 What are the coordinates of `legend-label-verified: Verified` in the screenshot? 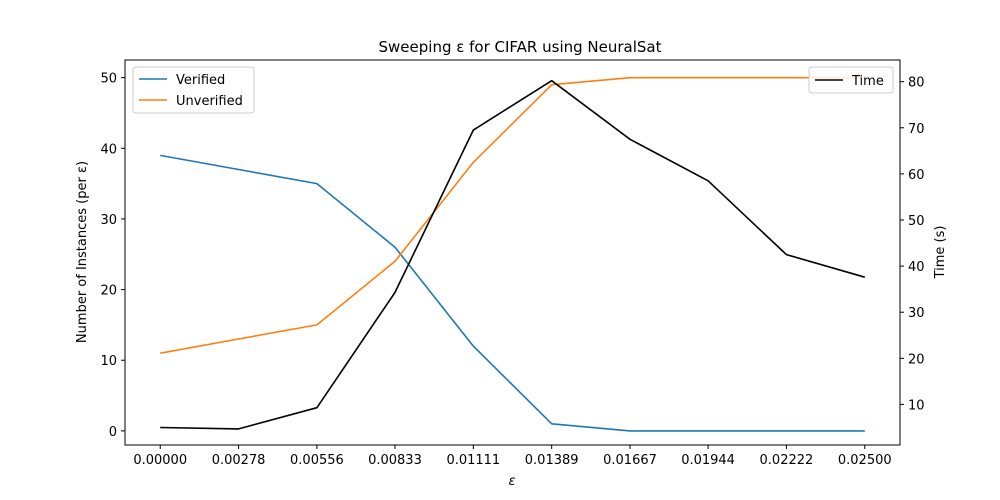 It's located at (200, 80).